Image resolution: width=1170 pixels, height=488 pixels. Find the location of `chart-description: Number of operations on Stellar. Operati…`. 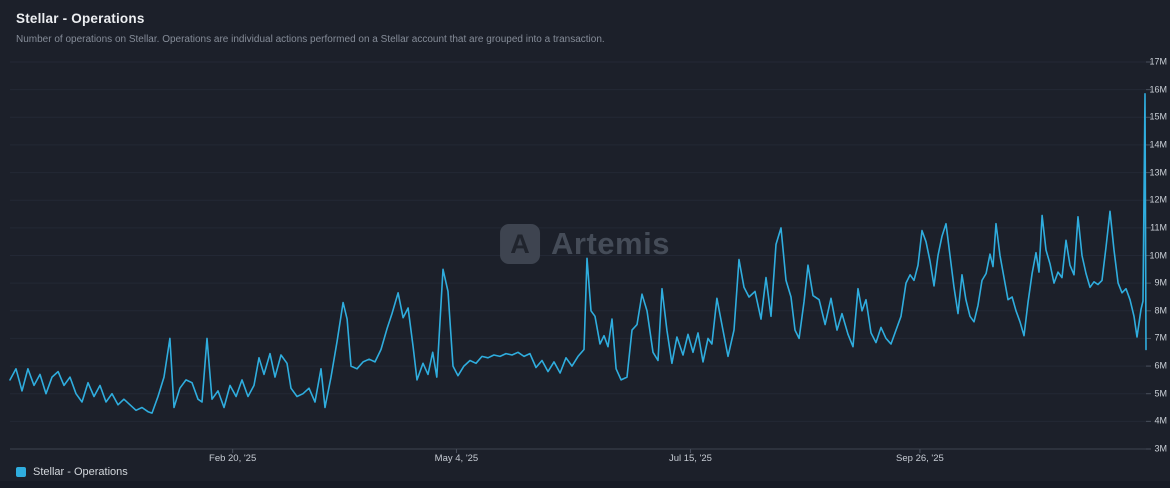

chart-description: Number of operations on Stellar. Operati… is located at coordinates (310, 39).